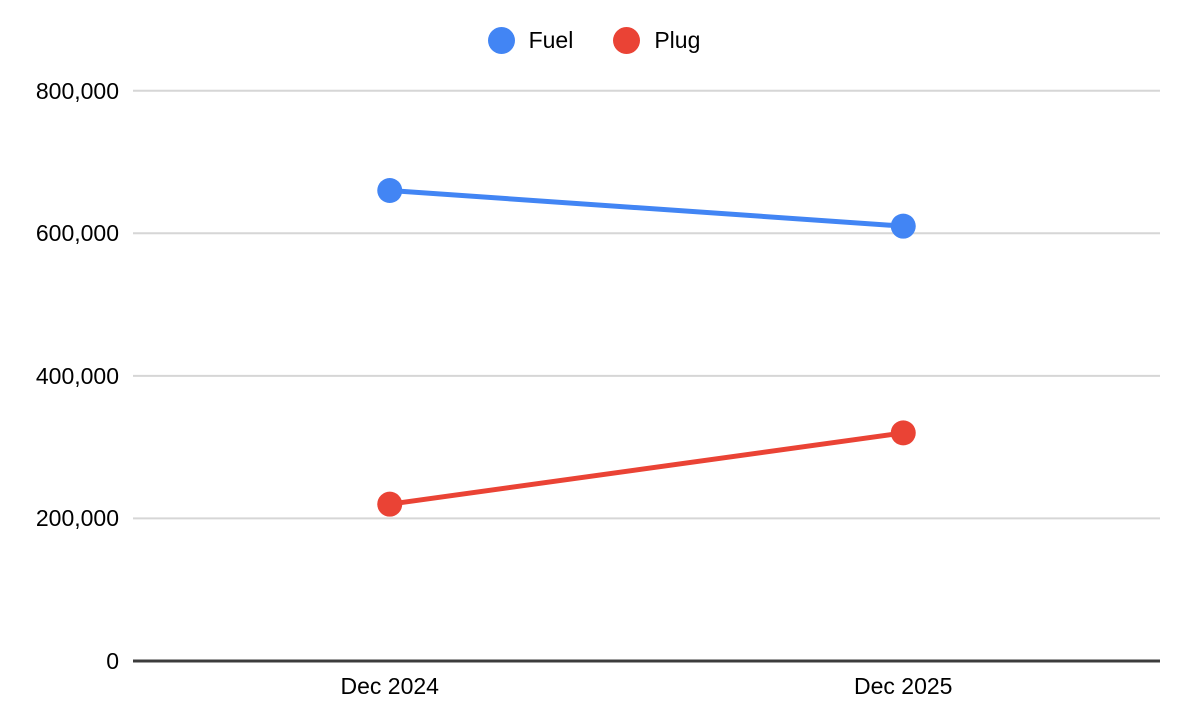 The height and width of the screenshot is (722, 1188). I want to click on x-tick-label: Dec 2025, so click(903, 686).